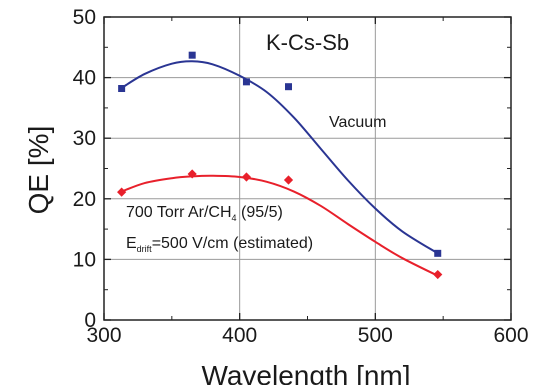 The width and height of the screenshot is (533, 385). What do you see at coordinates (84, 169) in the screenshot?
I see `y-tick-labels: 0 10 20 30 40 50` at bounding box center [84, 169].